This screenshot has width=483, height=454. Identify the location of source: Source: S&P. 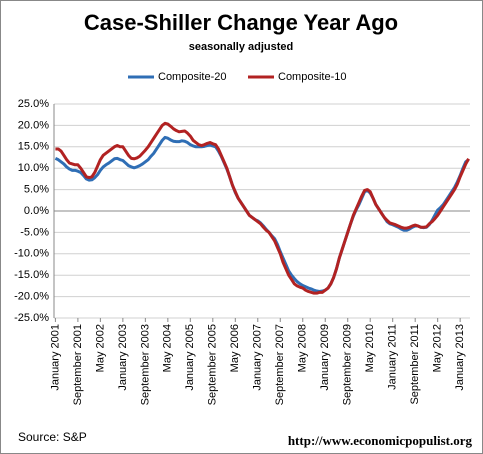
(52, 437).